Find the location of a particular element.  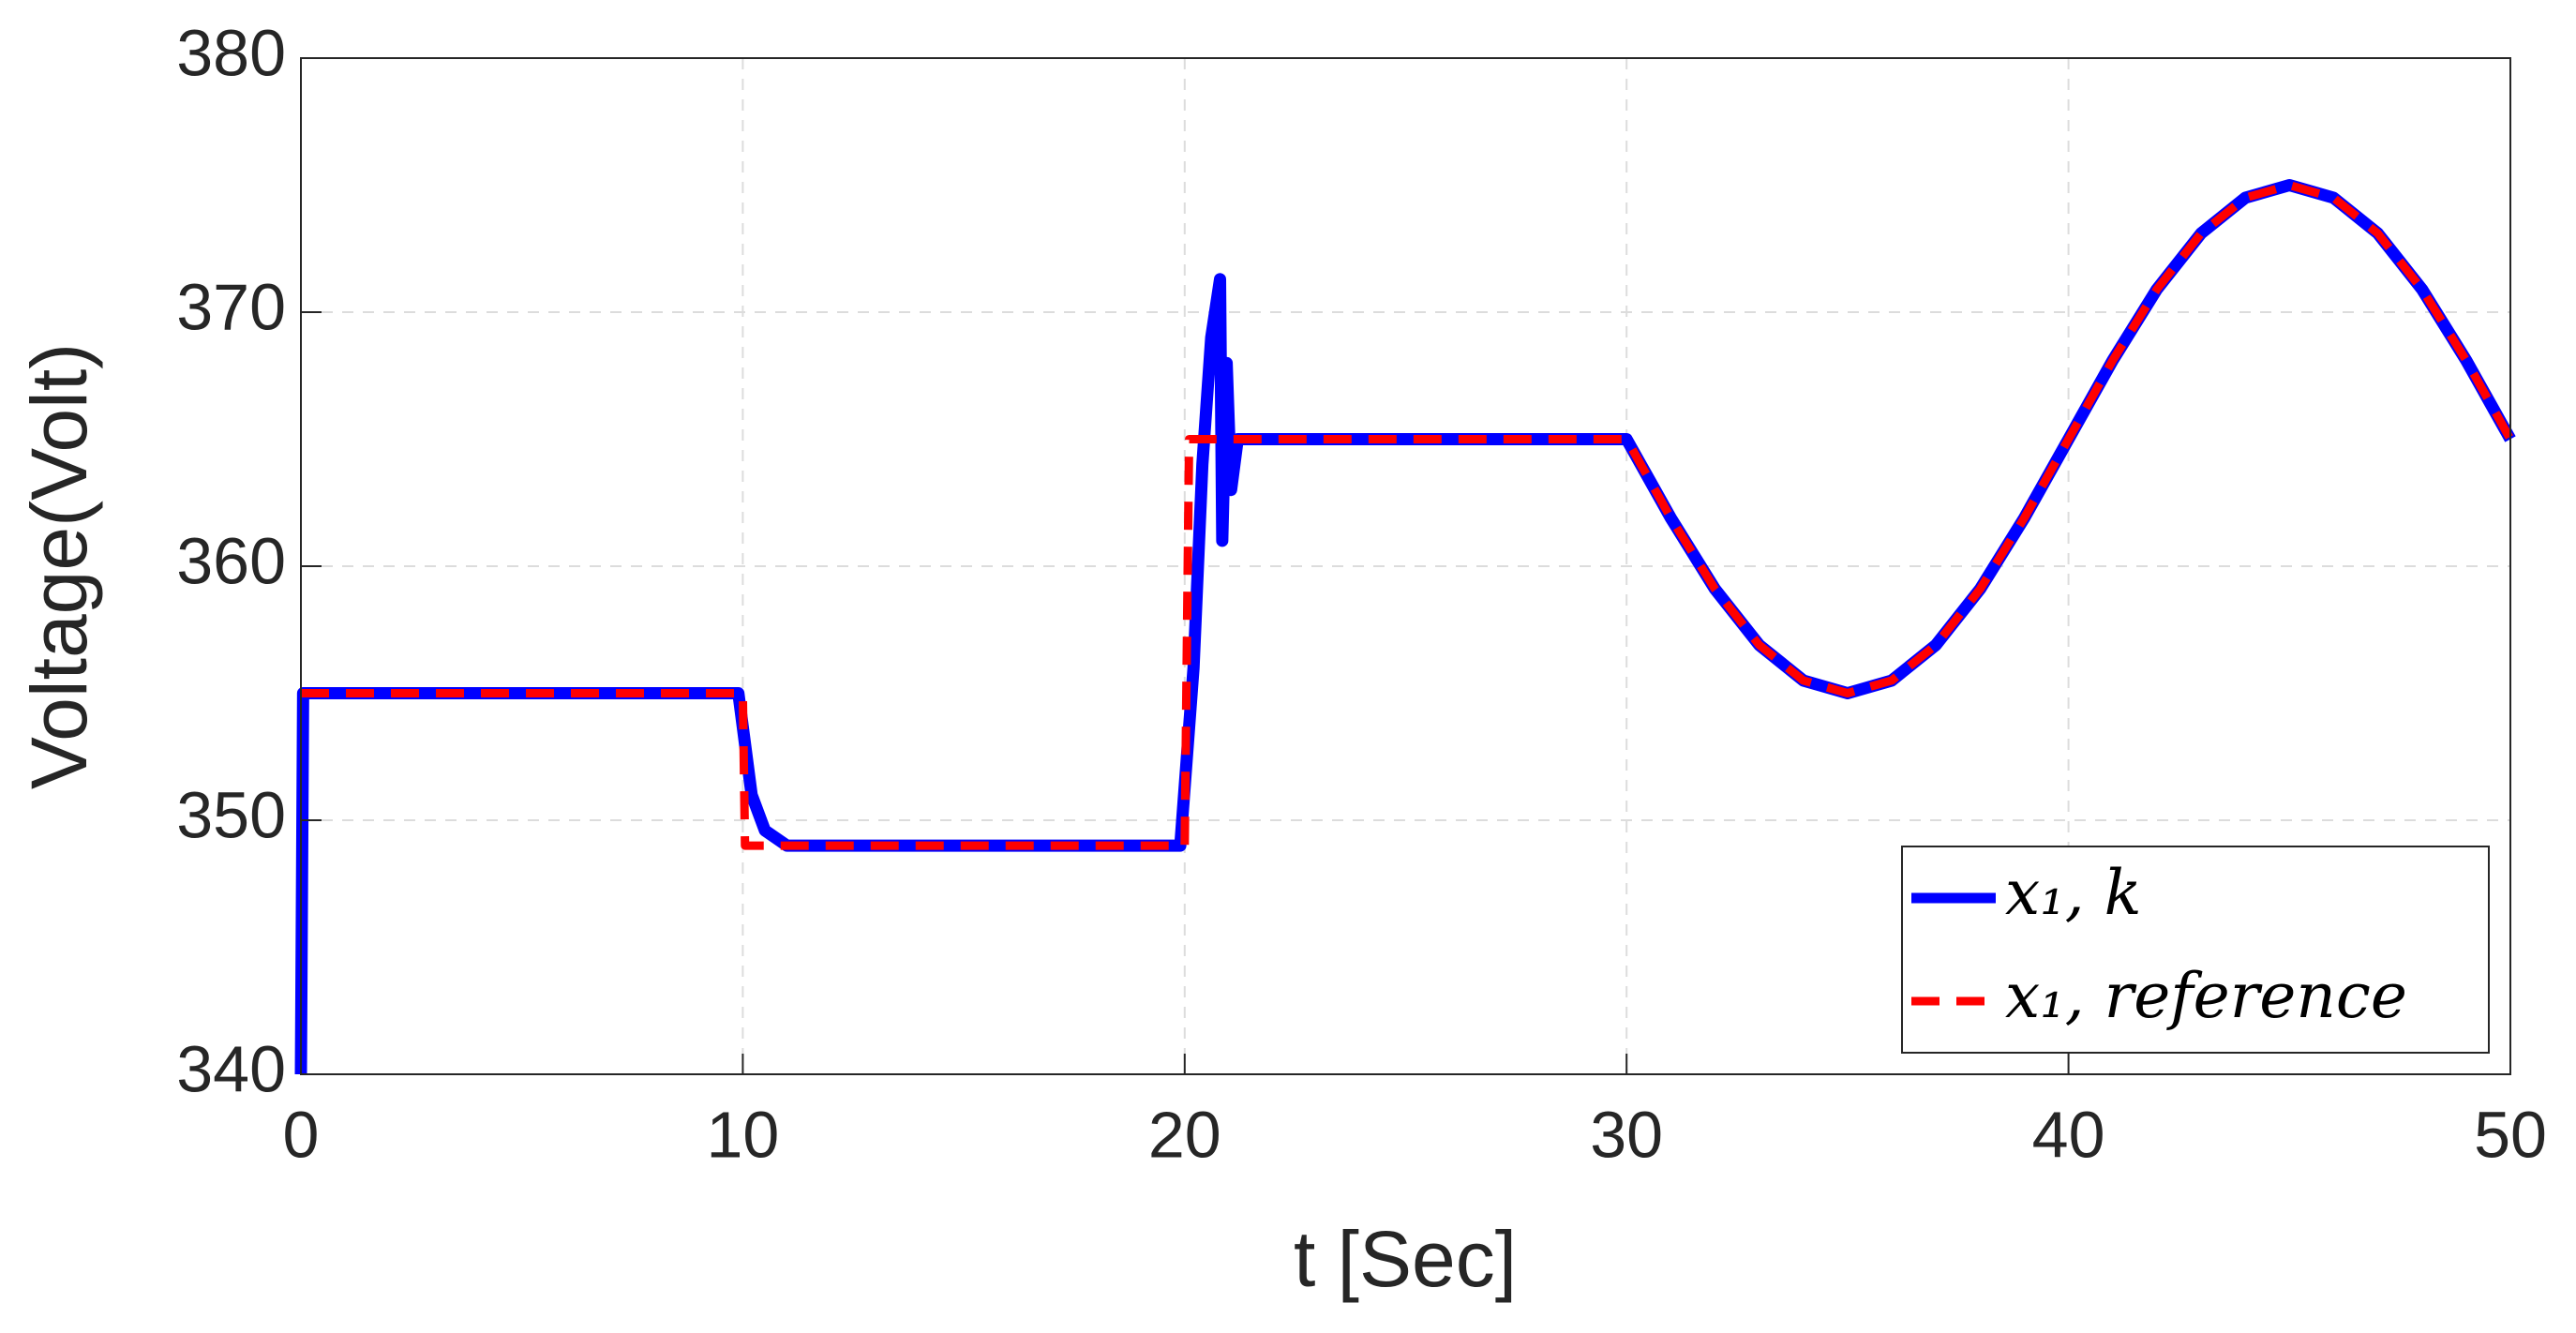

y-tick-label: 350 is located at coordinates (231, 814).